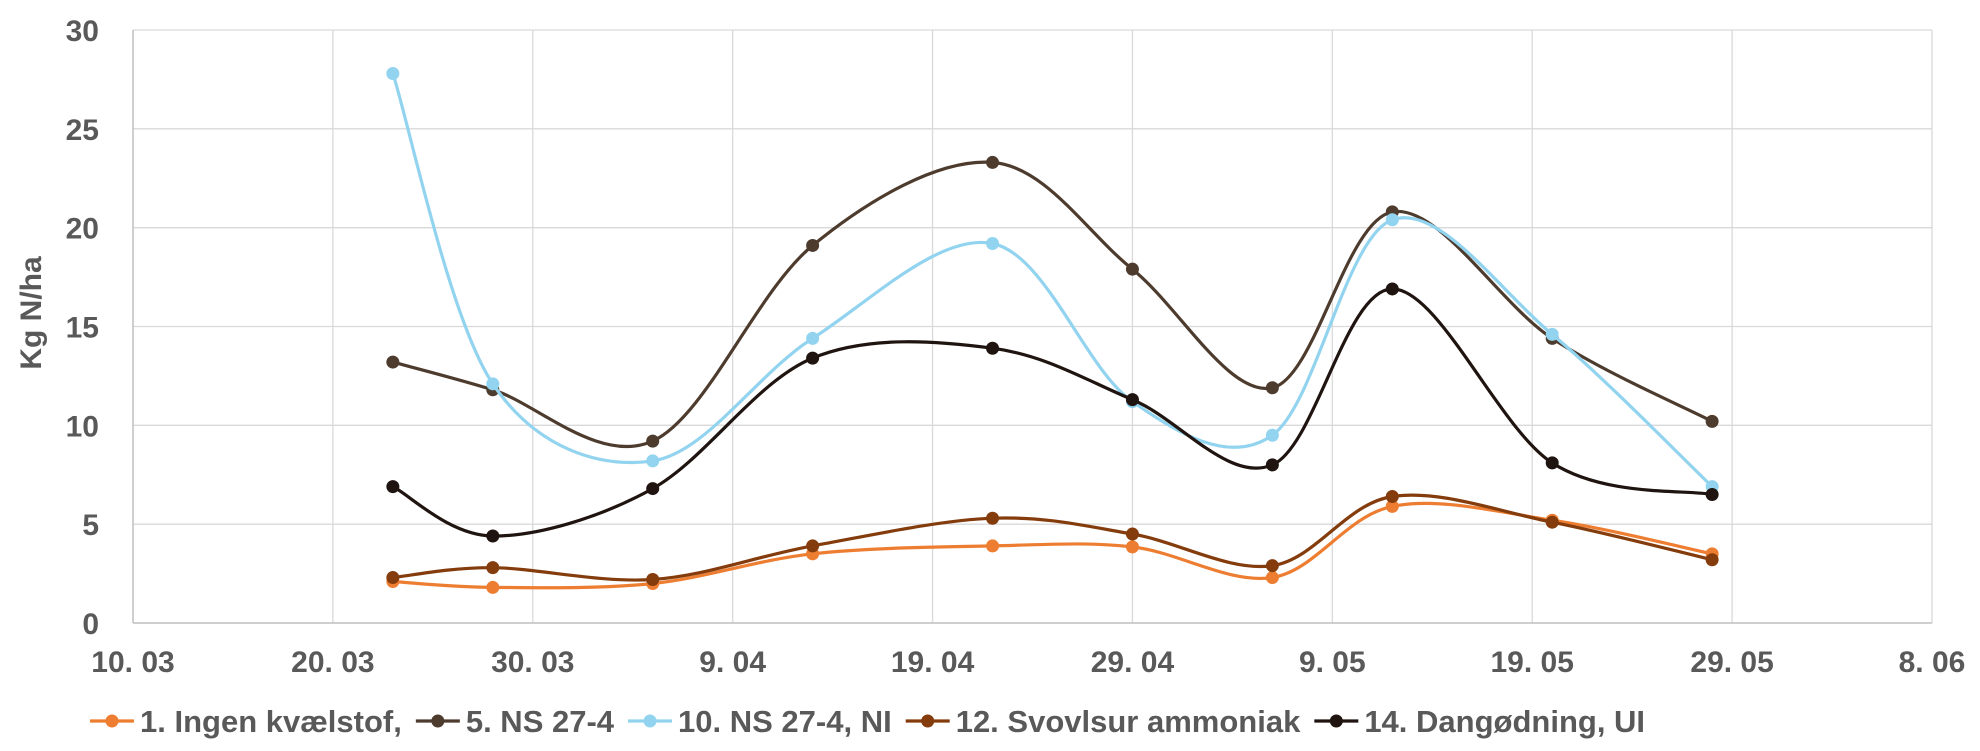 Image resolution: width=1980 pixels, height=751 pixels. Describe the element at coordinates (90, 525) in the screenshot. I see `y-tick-label: 5` at that location.